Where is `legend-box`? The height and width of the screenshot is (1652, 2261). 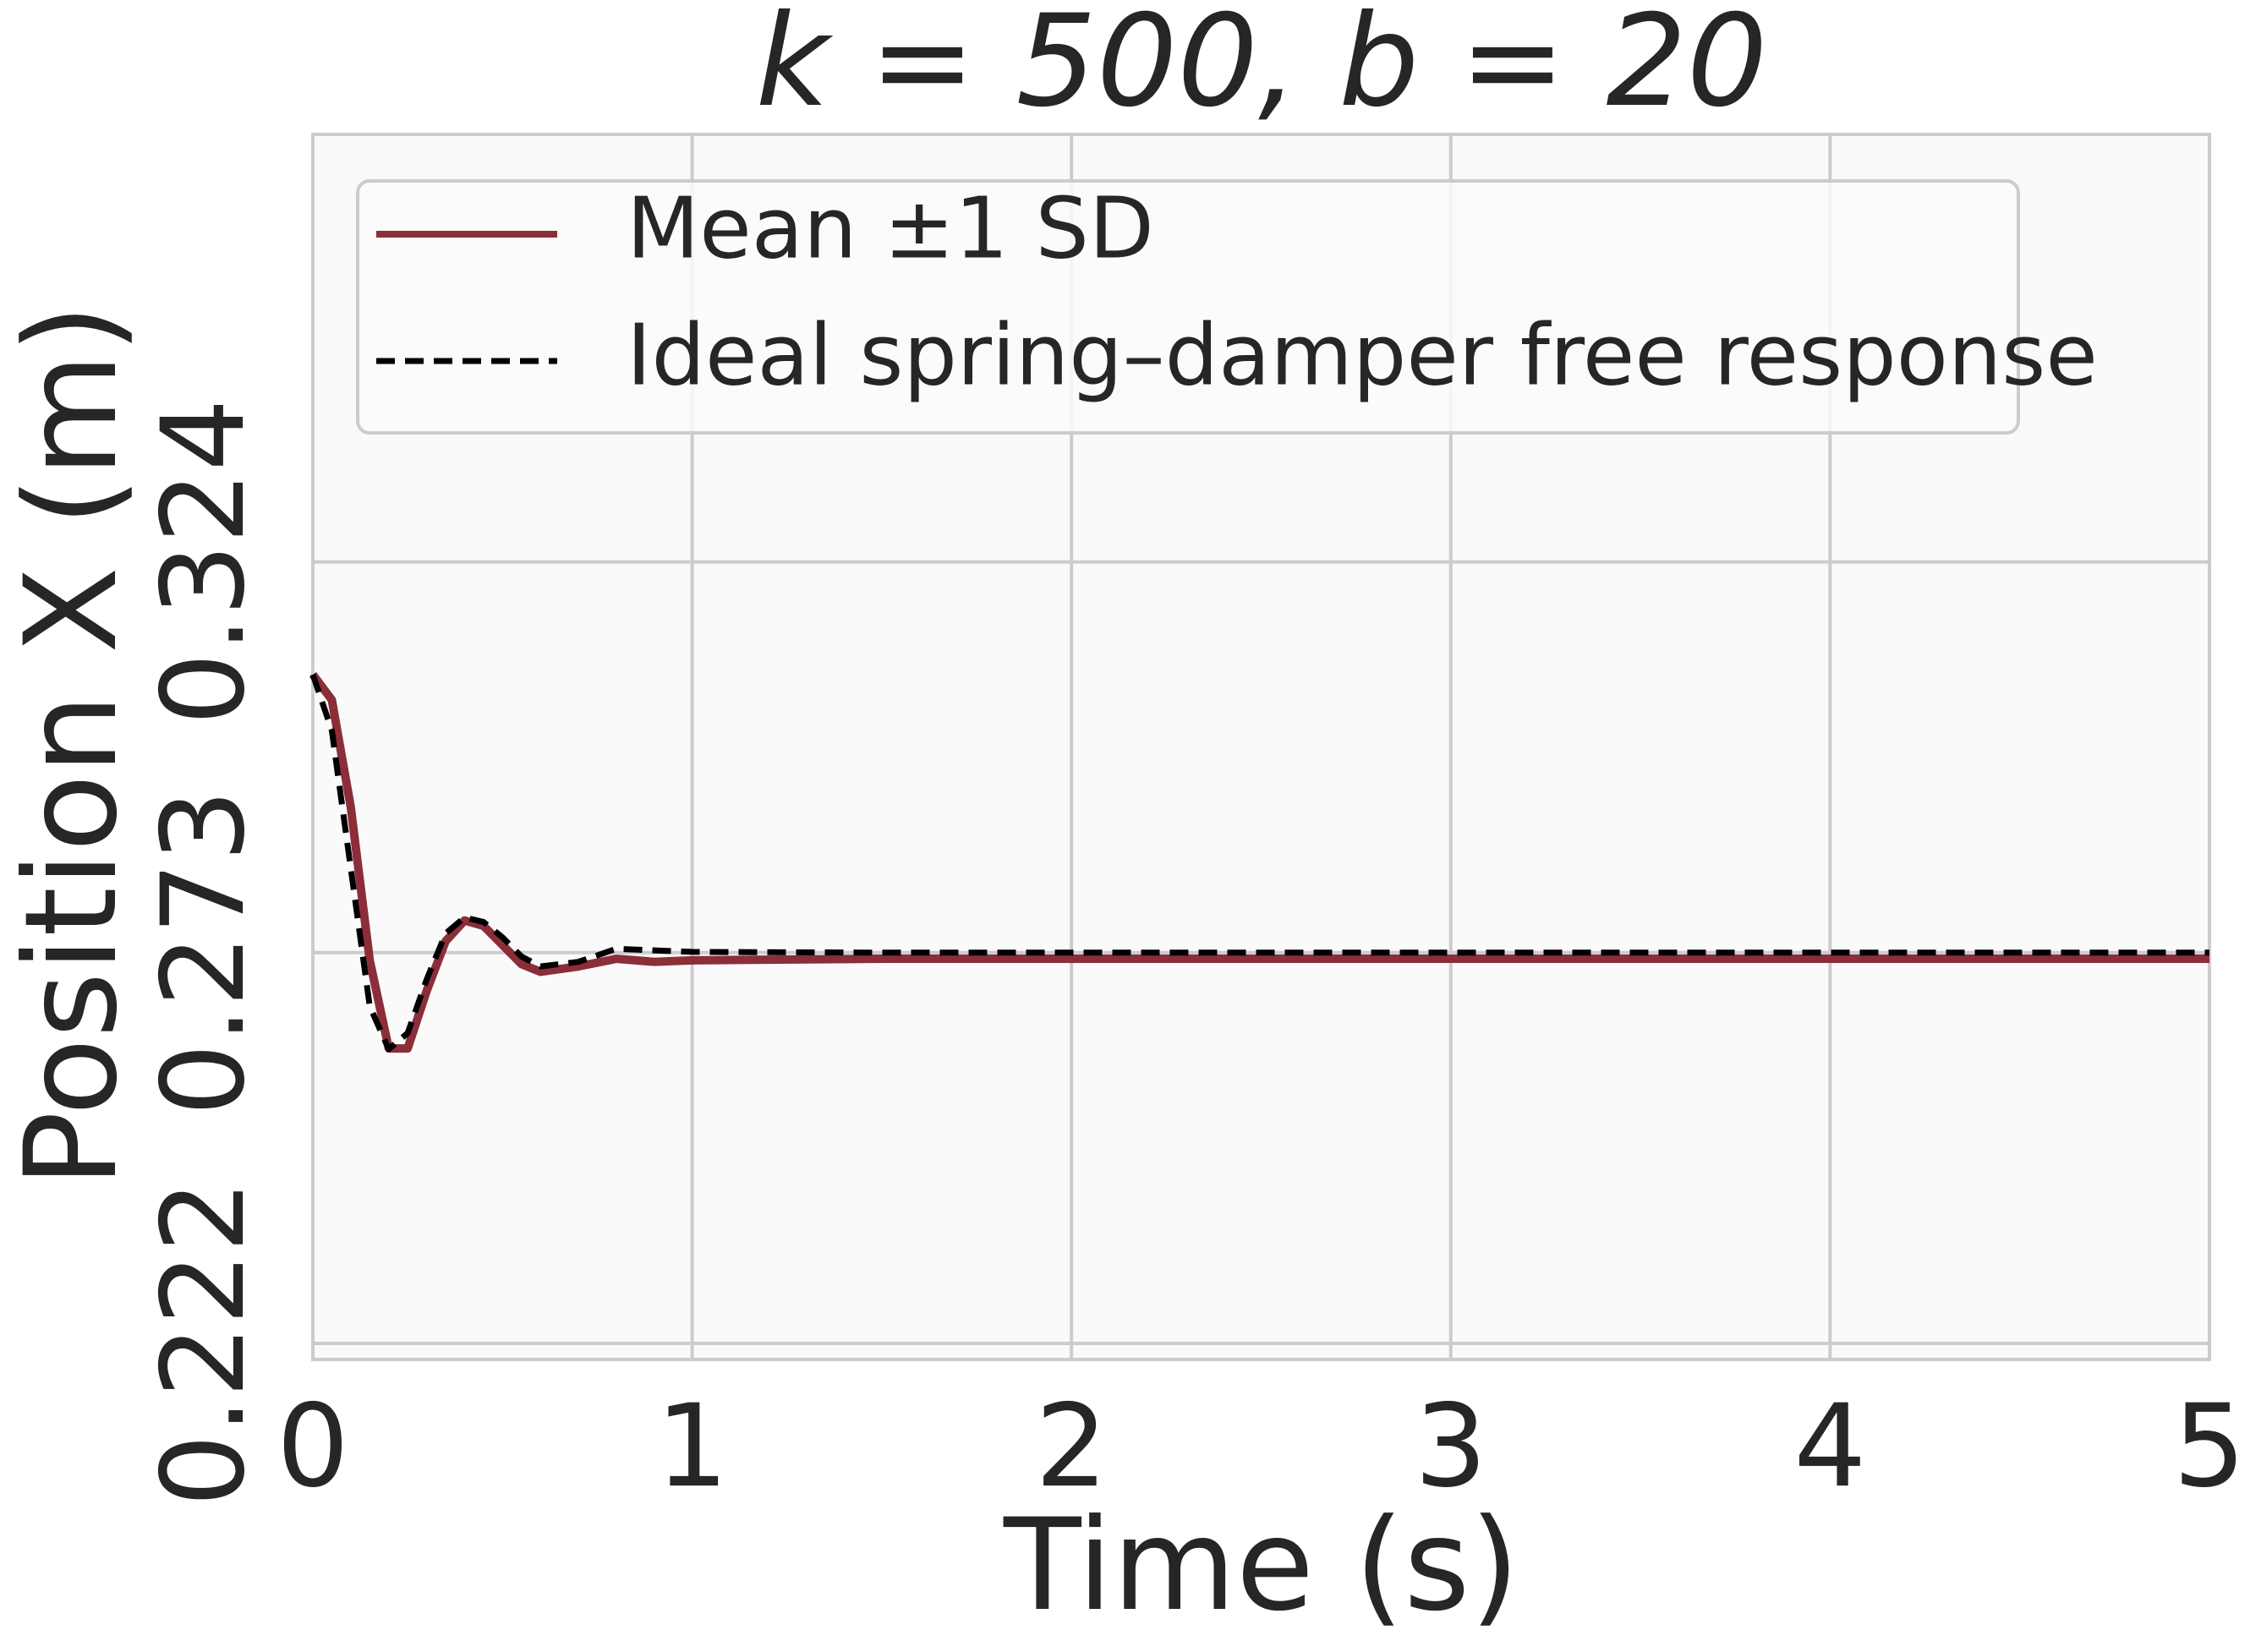
legend-box is located at coordinates (1188, 307).